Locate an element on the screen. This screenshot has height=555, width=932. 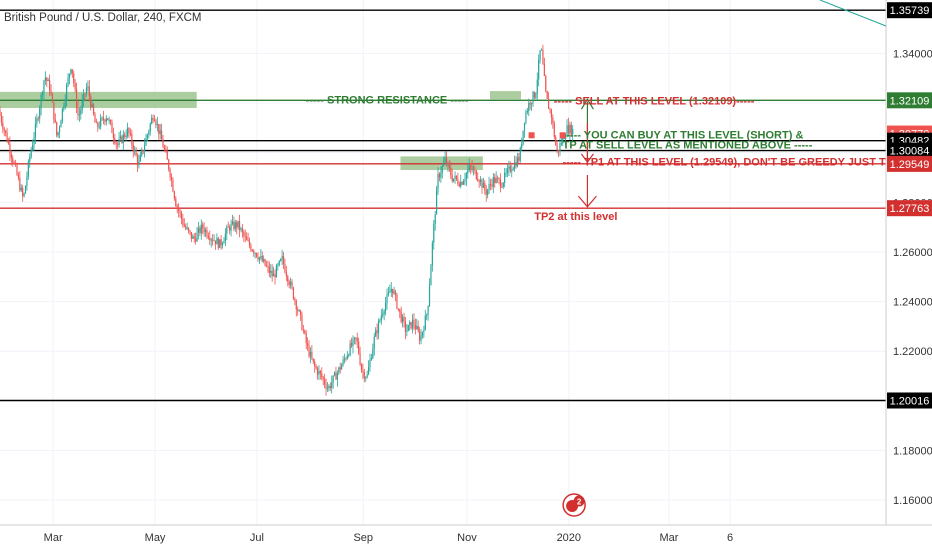
zone-rect is located at coordinates (505, 95).